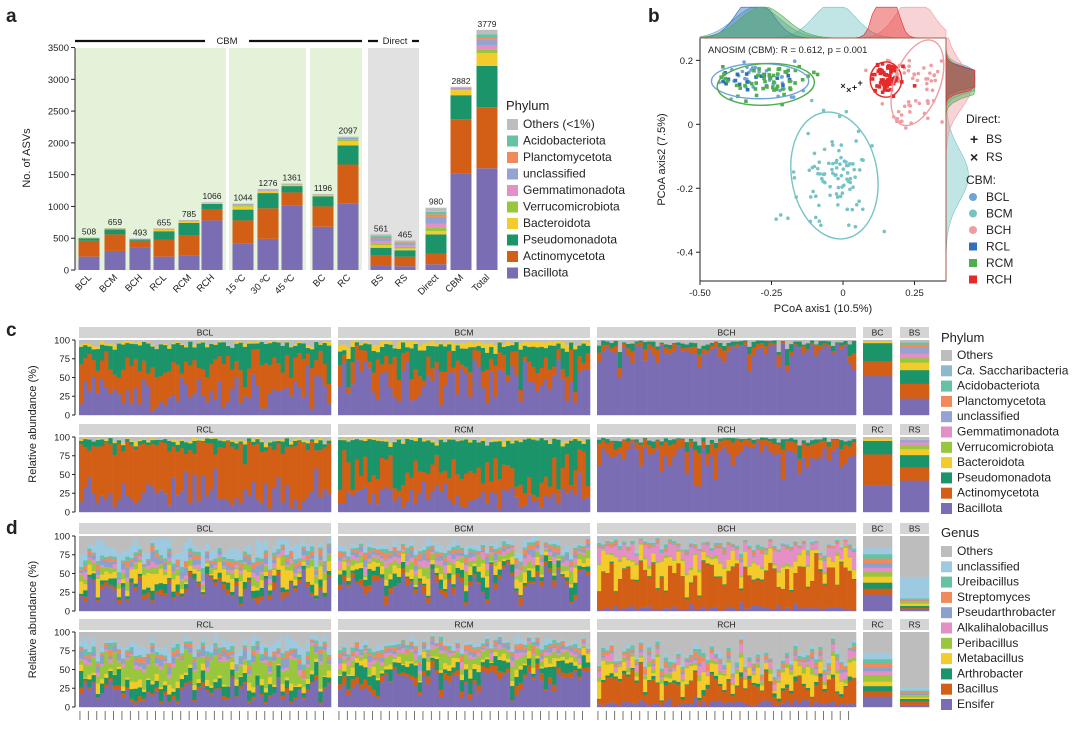  What do you see at coordinates (89, 345) in the screenshot?
I see `seg-bcl-2-bacteroidota` at bounding box center [89, 345].